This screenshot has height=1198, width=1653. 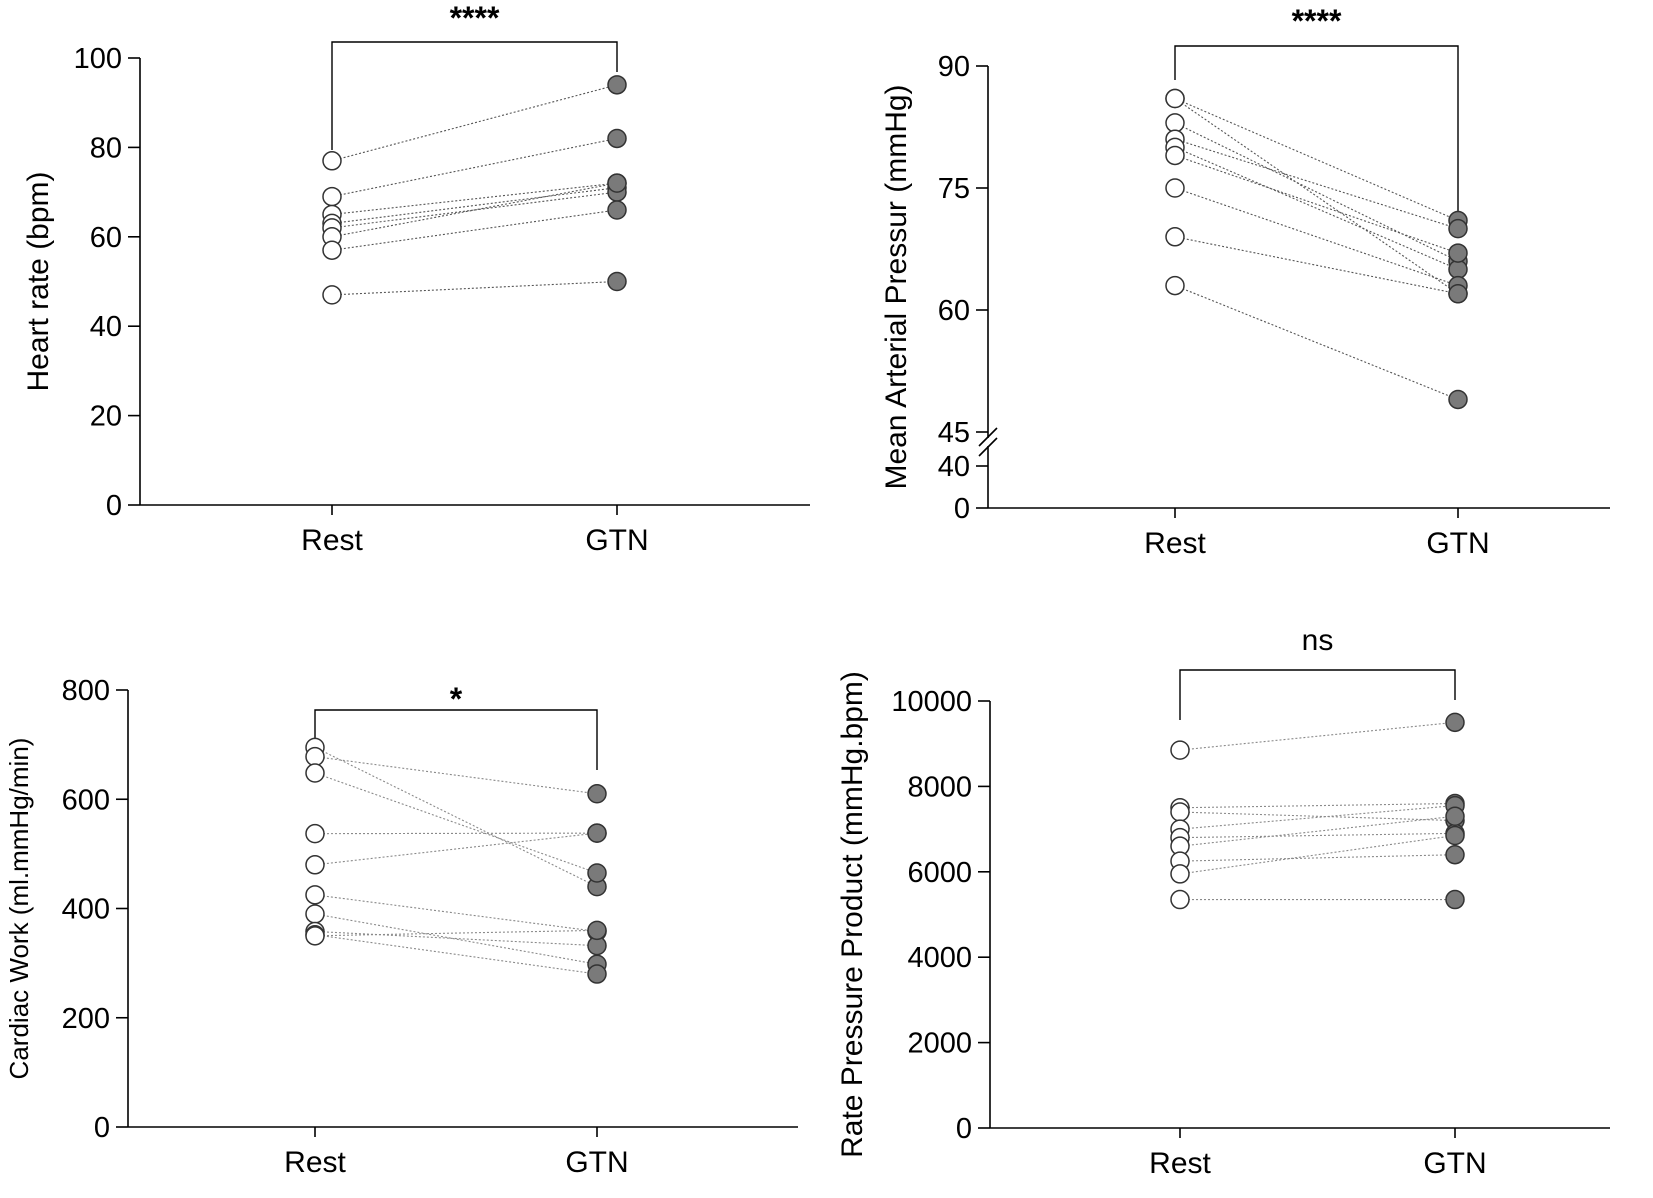 What do you see at coordinates (954, 67) in the screenshot?
I see `y-tick-label: 90` at bounding box center [954, 67].